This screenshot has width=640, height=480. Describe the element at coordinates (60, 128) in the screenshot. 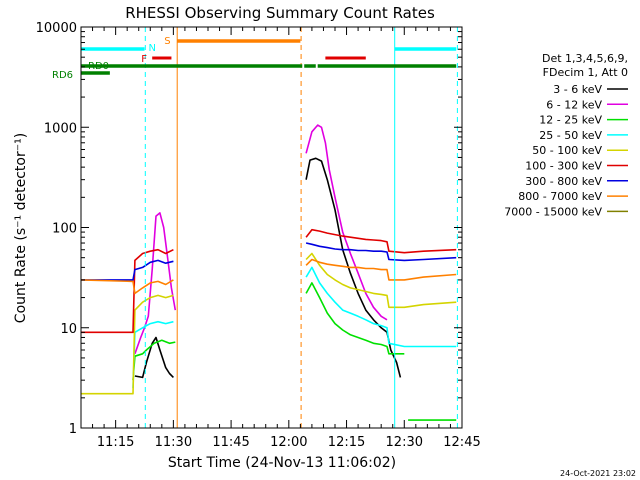

I see `y-tick-label-3: 1000` at that location.